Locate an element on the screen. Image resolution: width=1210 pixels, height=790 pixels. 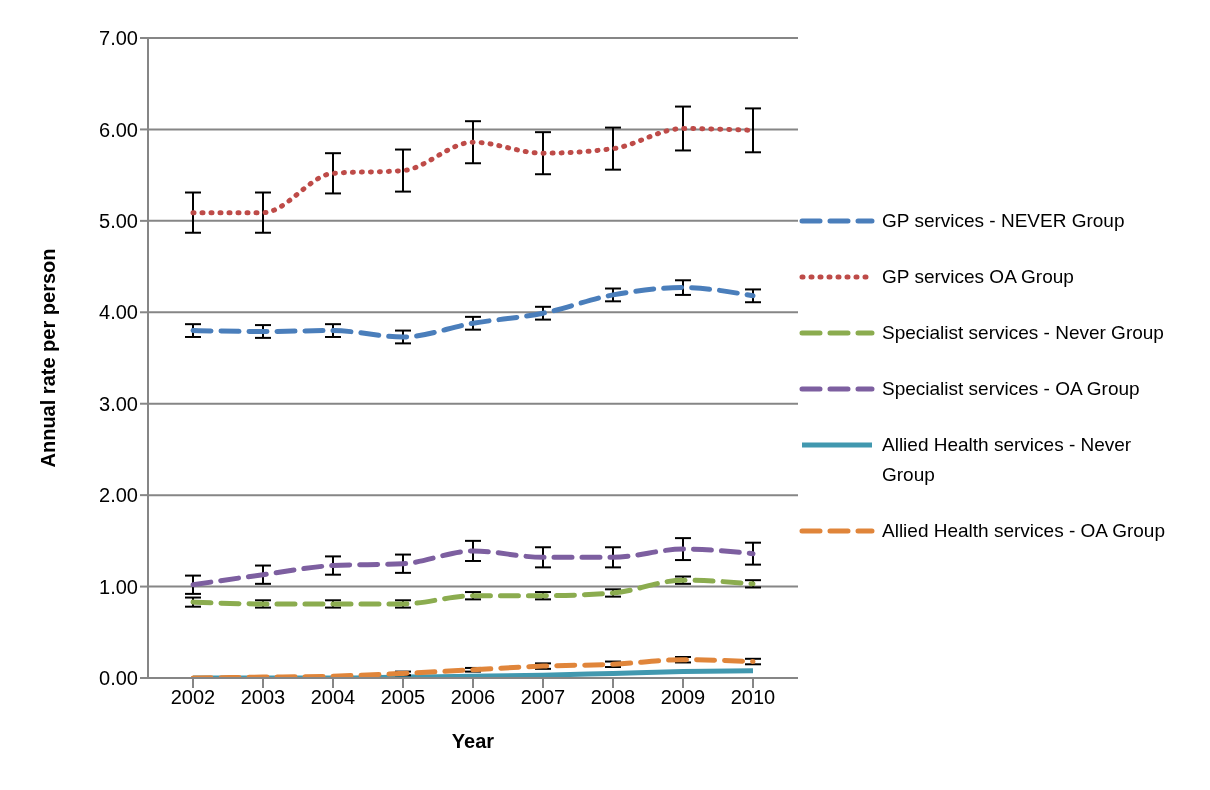
x-tick-label: 2002 is located at coordinates (193, 697).